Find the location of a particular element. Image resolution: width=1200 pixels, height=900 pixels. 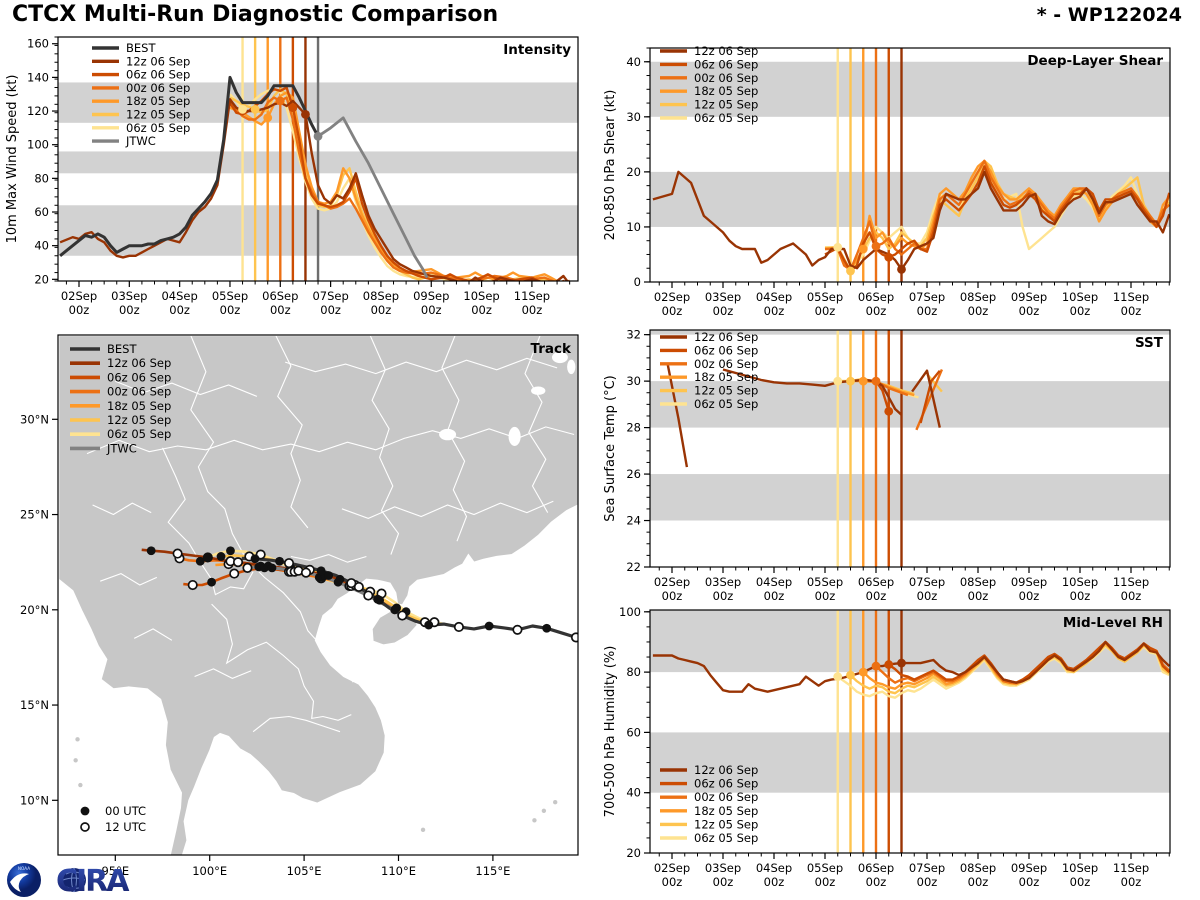

y-tick-label: 40 is located at coordinates (633, 62).